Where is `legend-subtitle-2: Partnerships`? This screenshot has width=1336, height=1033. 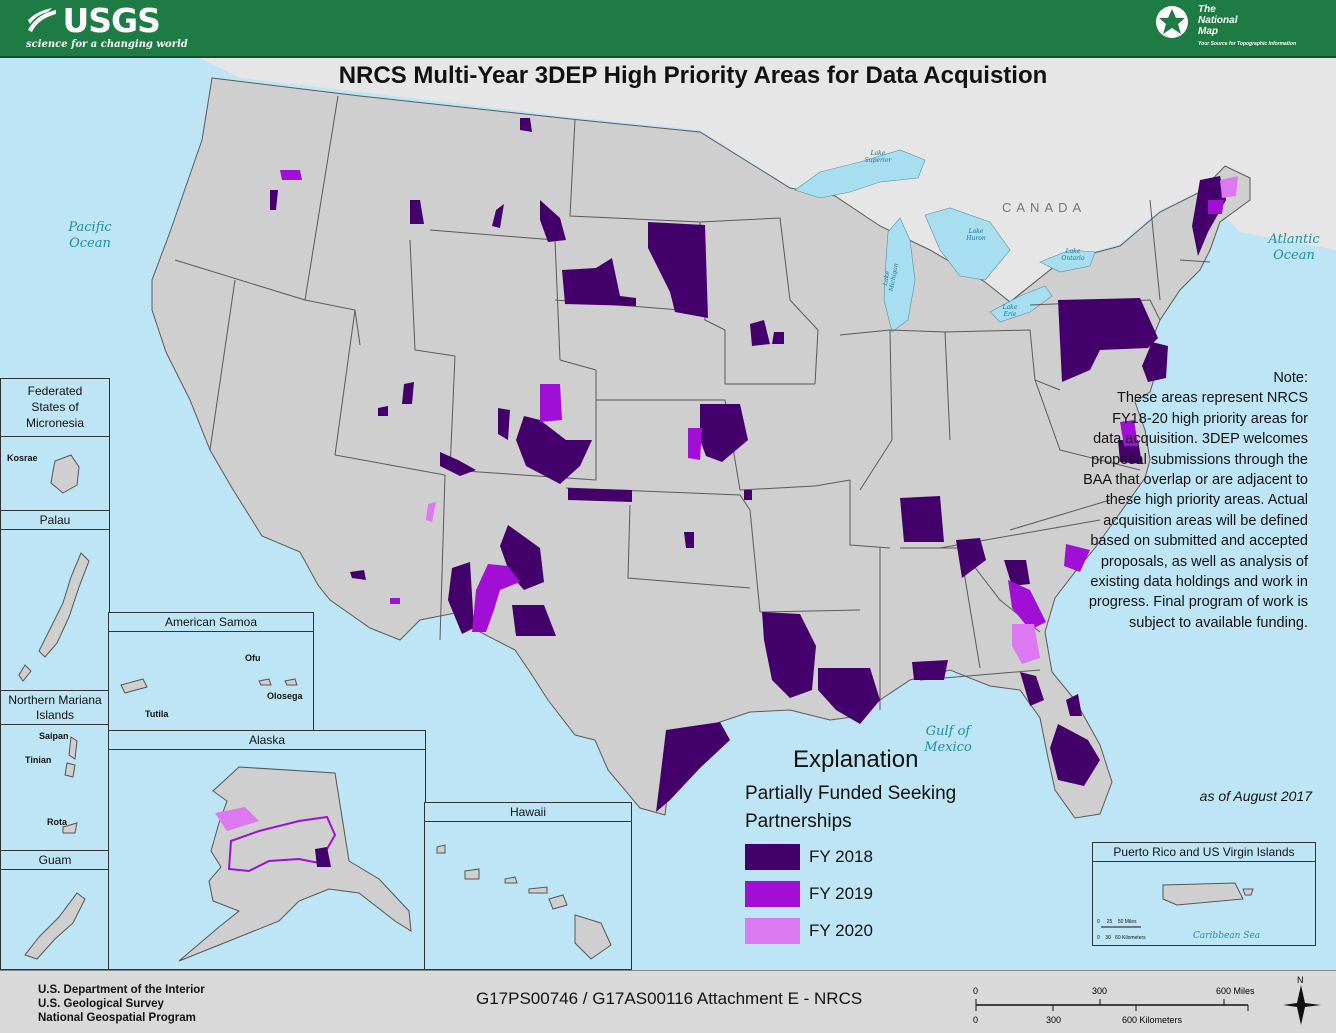 legend-subtitle-2: Partnerships is located at coordinates (798, 821).